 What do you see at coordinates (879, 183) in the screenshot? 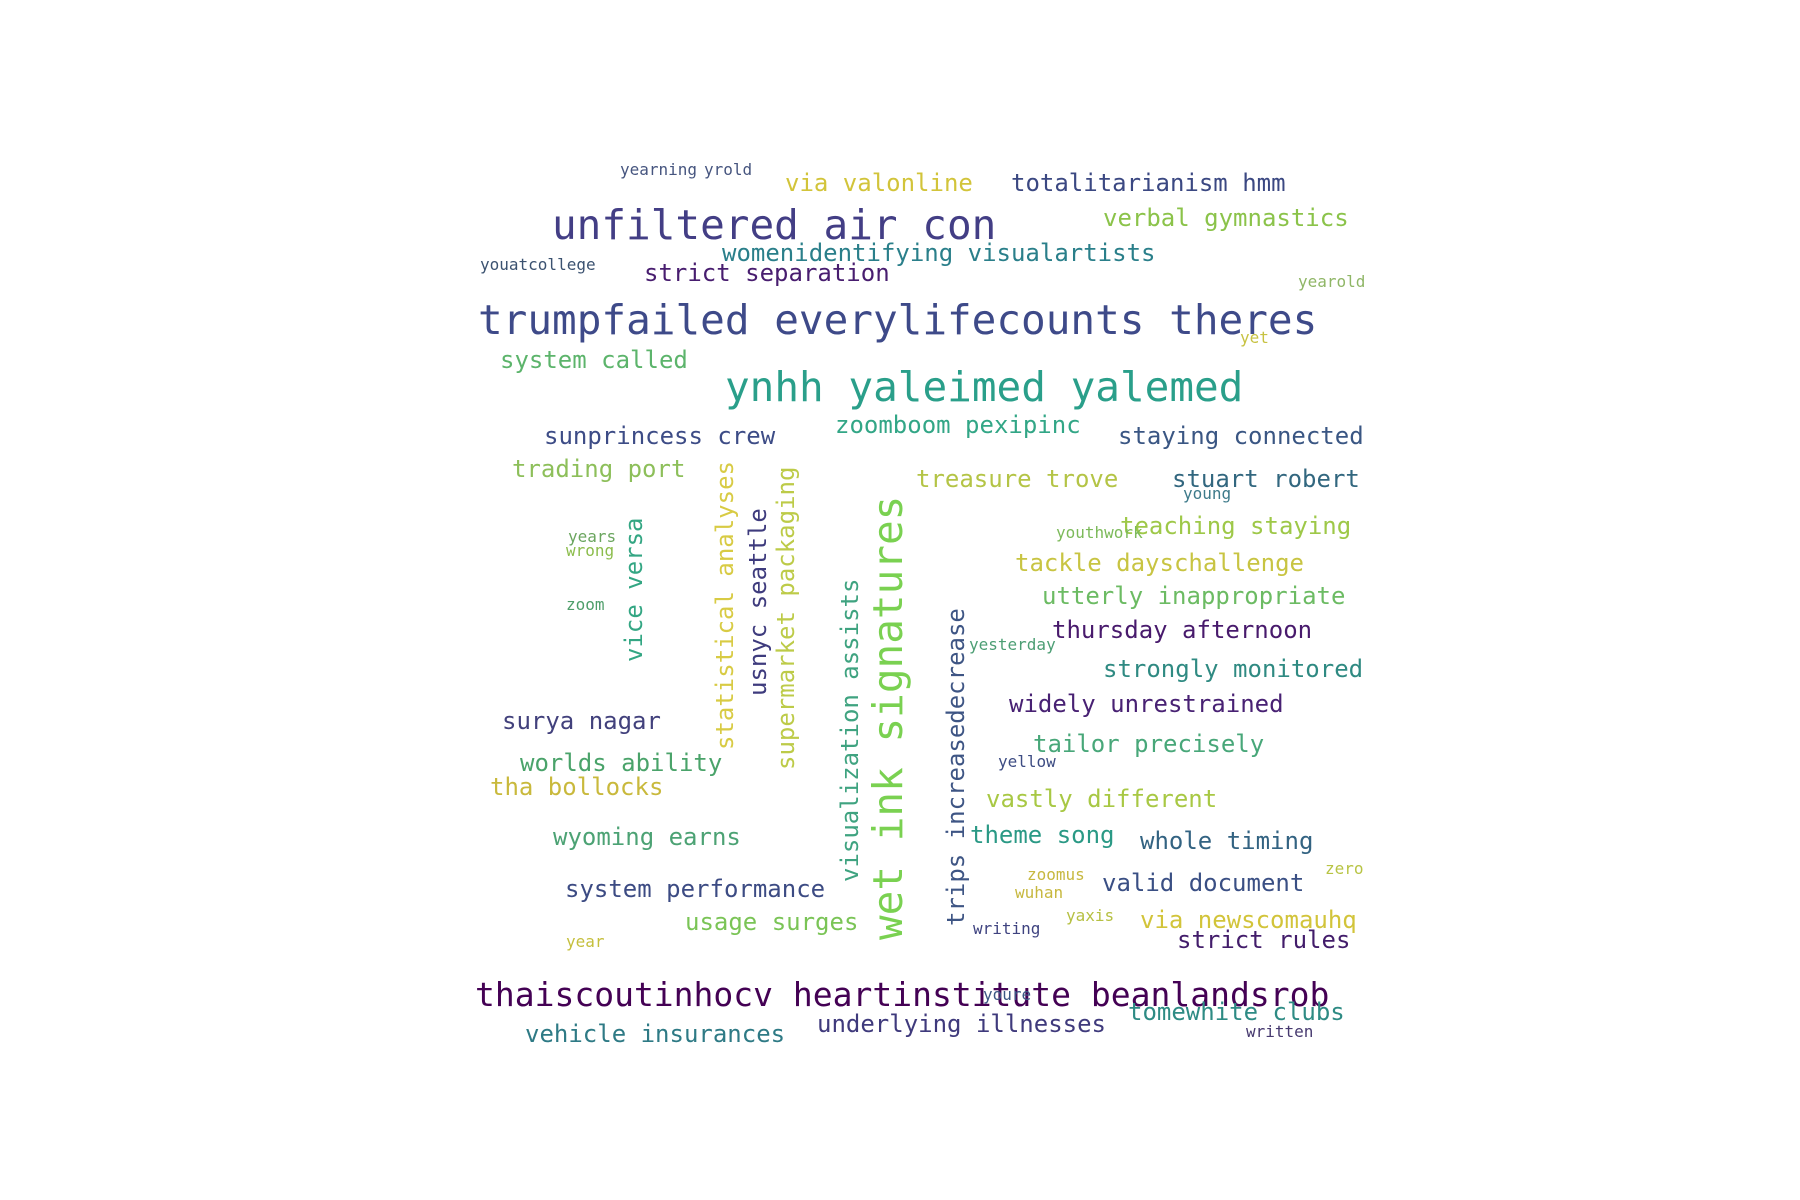
I see `word: via valonline` at bounding box center [879, 183].